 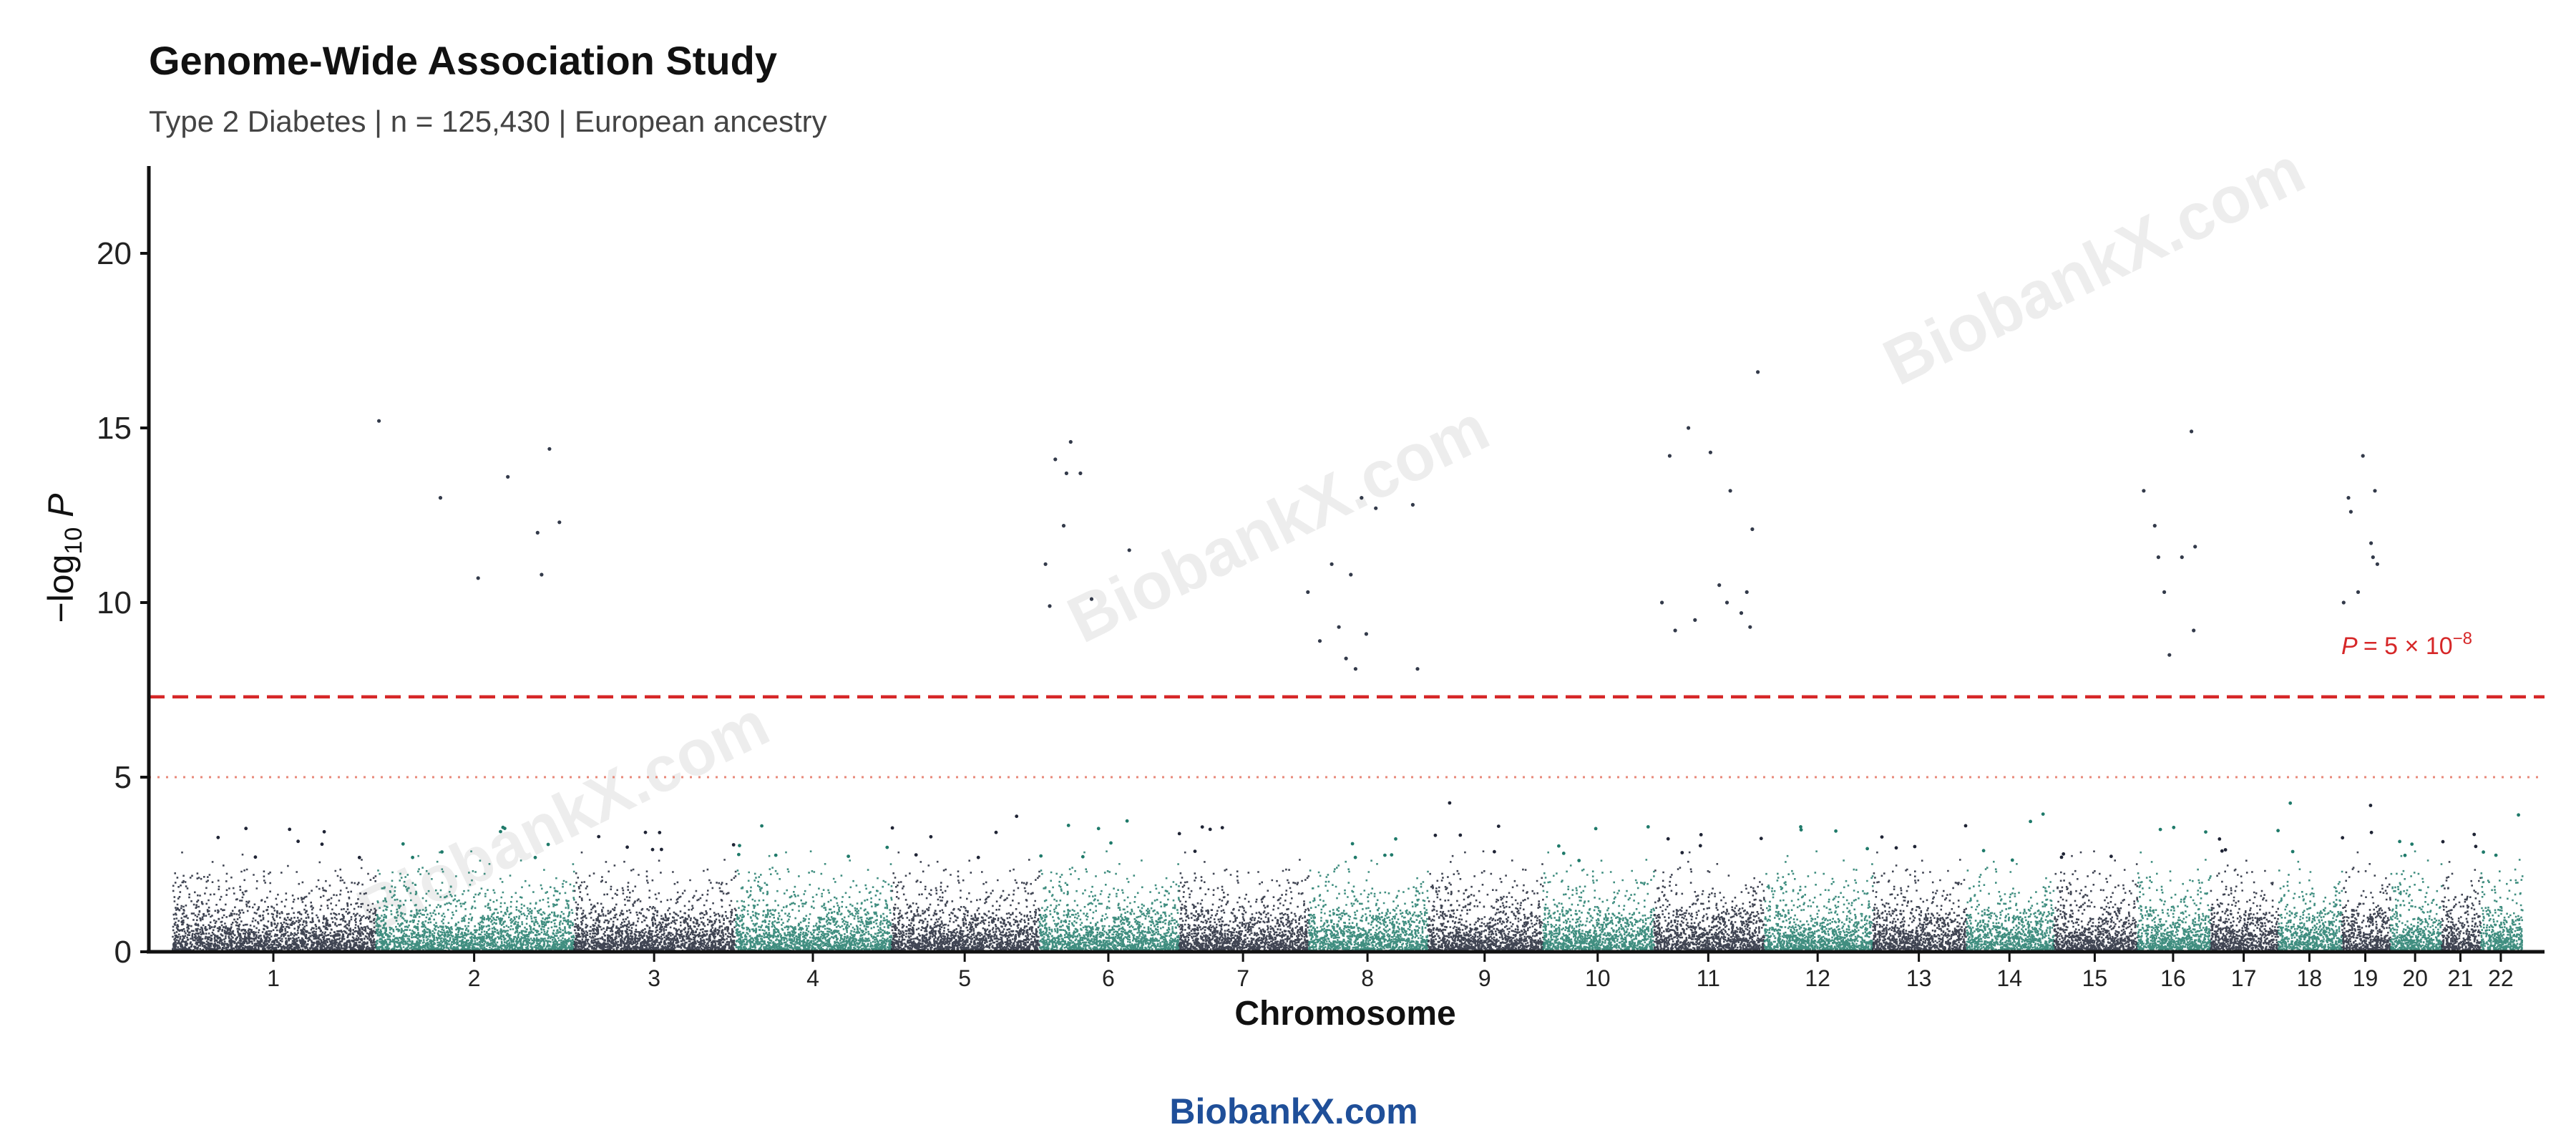 What do you see at coordinates (2244, 978) in the screenshot?
I see `x-tick-label-chr-17: 17` at bounding box center [2244, 978].